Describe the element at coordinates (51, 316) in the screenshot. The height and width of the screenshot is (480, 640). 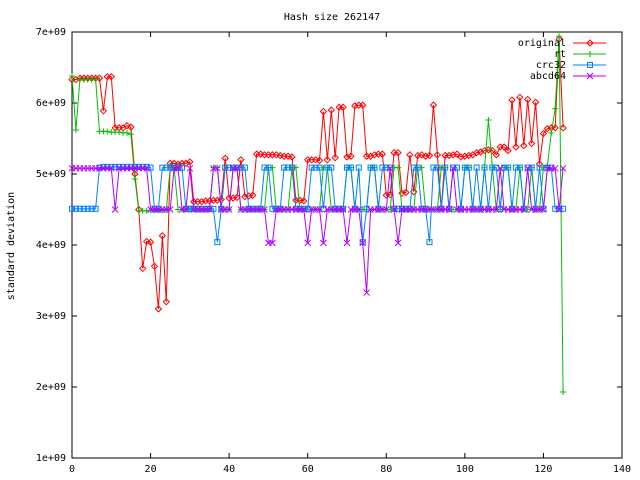
I see `y-tick-label: 3e+09` at that location.